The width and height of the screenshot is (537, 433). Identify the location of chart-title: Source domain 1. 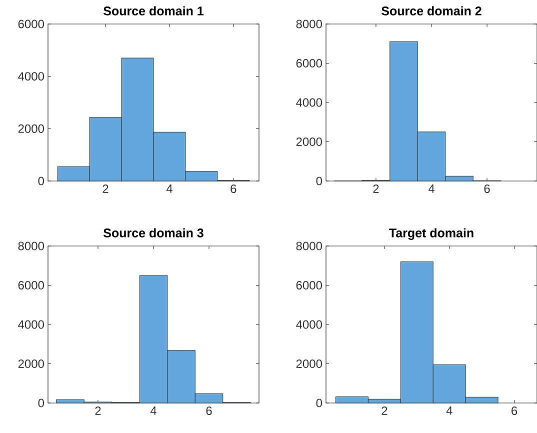
(154, 11).